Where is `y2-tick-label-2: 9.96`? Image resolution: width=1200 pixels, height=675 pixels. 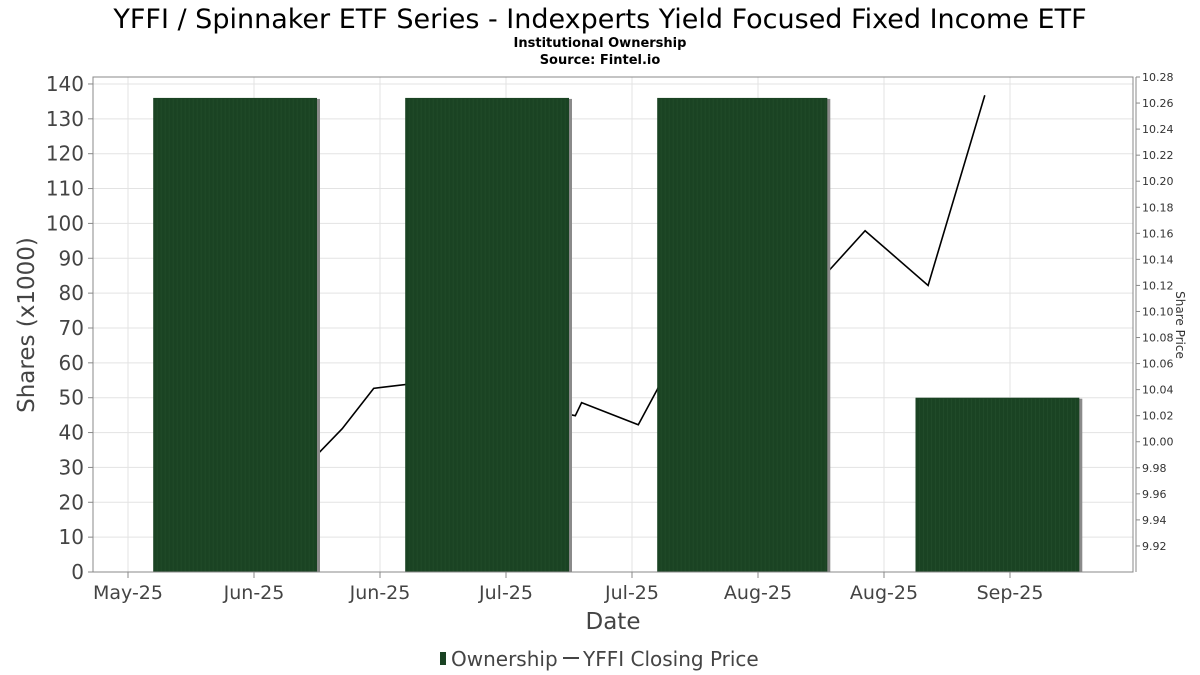
y2-tick-label-2: 9.96 is located at coordinates (1154, 494).